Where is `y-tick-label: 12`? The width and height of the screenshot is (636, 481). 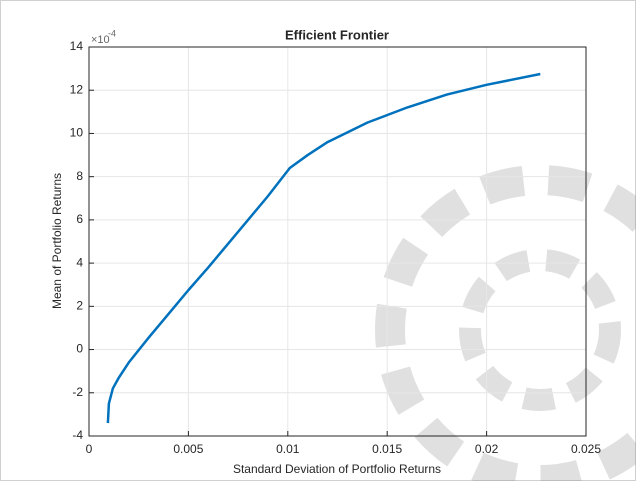 y-tick-label: 12 is located at coordinates (77, 89).